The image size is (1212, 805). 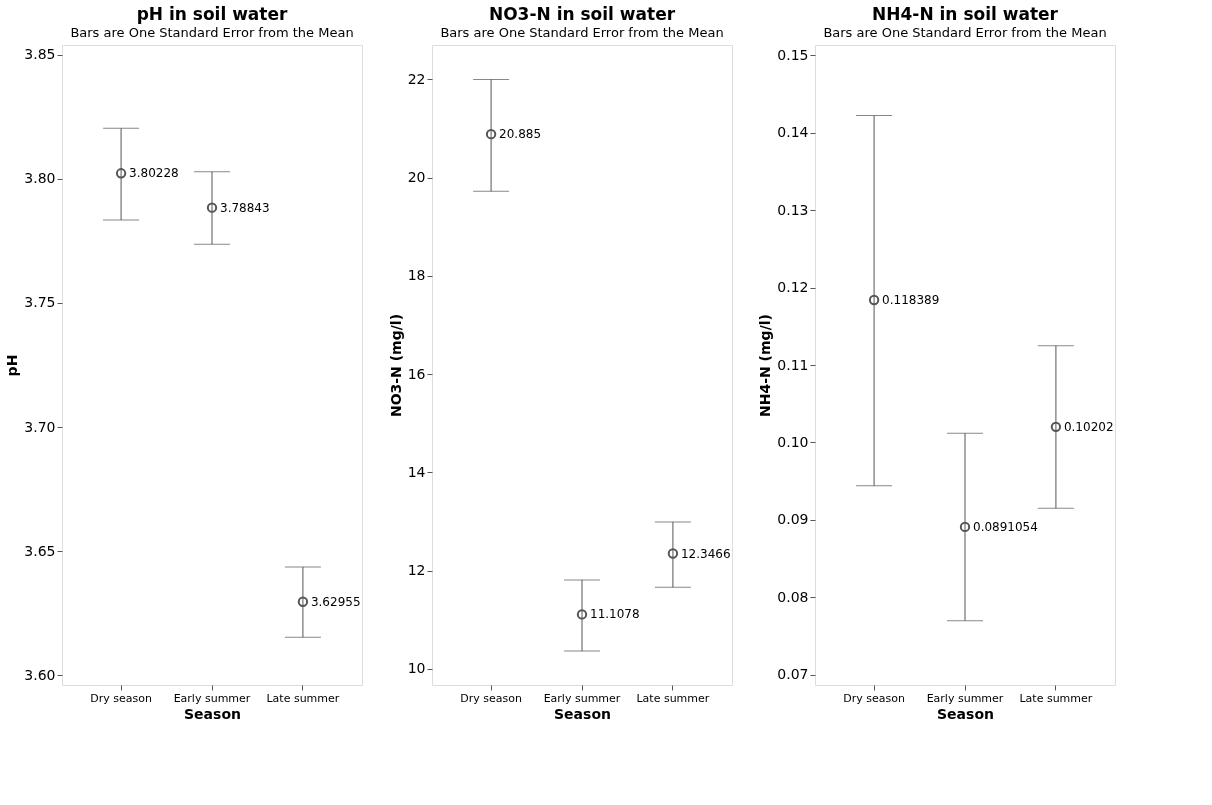 I want to click on y-tick-label: 0.12, so click(x=793, y=287).